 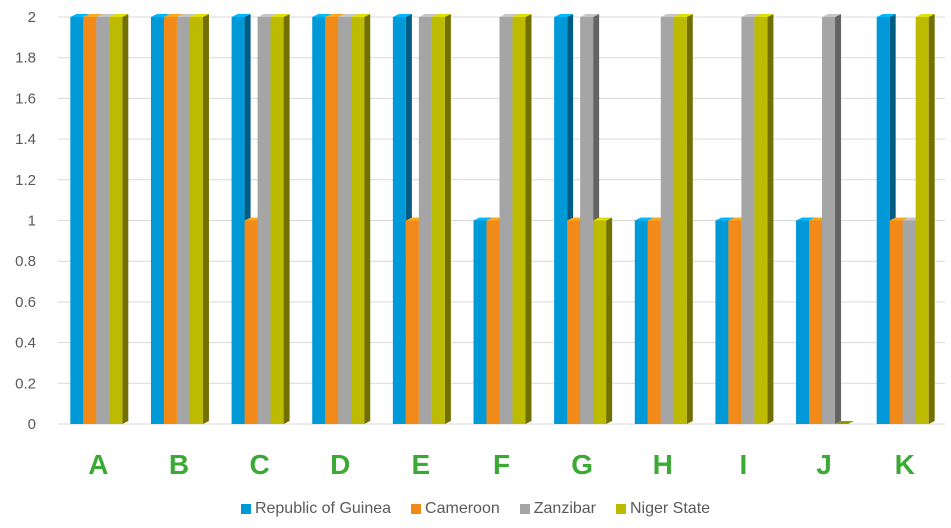 What do you see at coordinates (25, 58) in the screenshot?
I see `y-tick-label: 1.8` at bounding box center [25, 58].